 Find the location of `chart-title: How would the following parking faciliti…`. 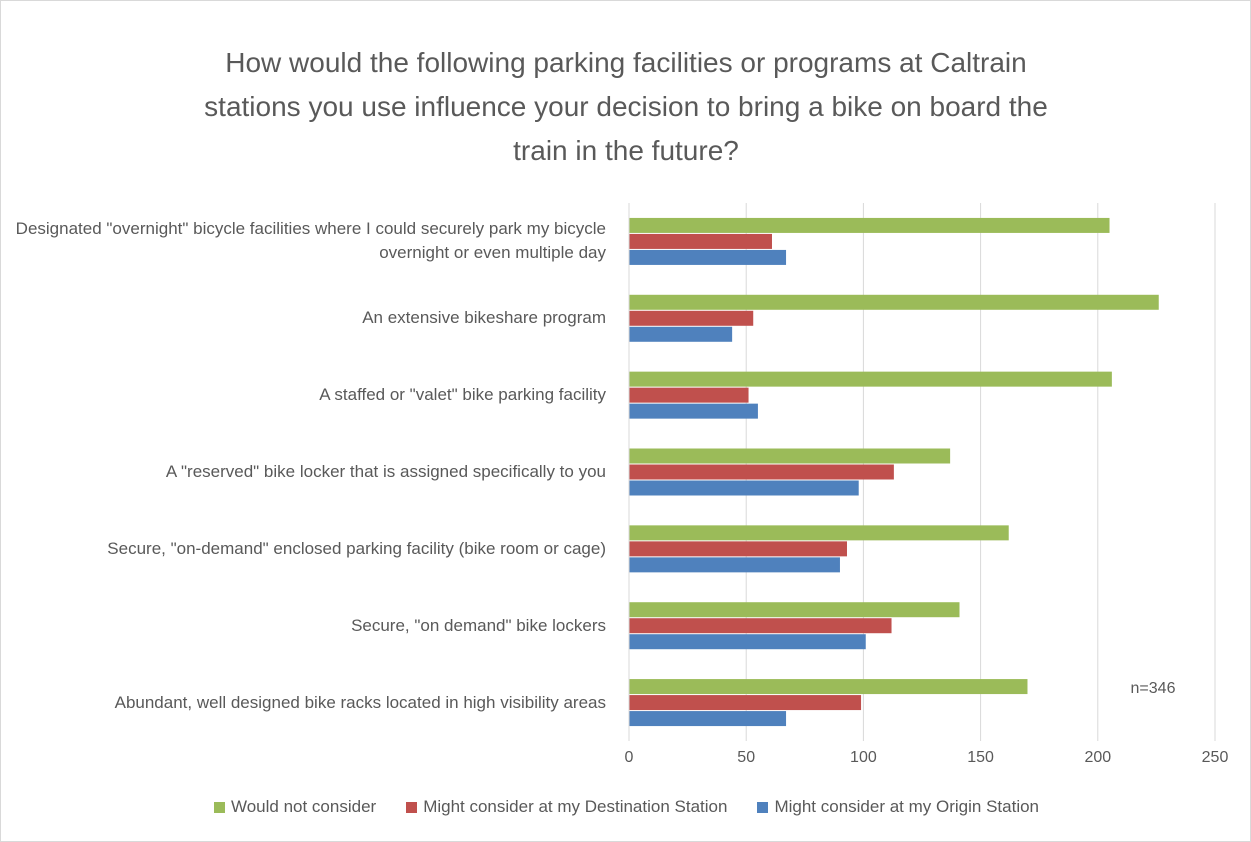

chart-title: How would the following parking faciliti… is located at coordinates (626, 106).